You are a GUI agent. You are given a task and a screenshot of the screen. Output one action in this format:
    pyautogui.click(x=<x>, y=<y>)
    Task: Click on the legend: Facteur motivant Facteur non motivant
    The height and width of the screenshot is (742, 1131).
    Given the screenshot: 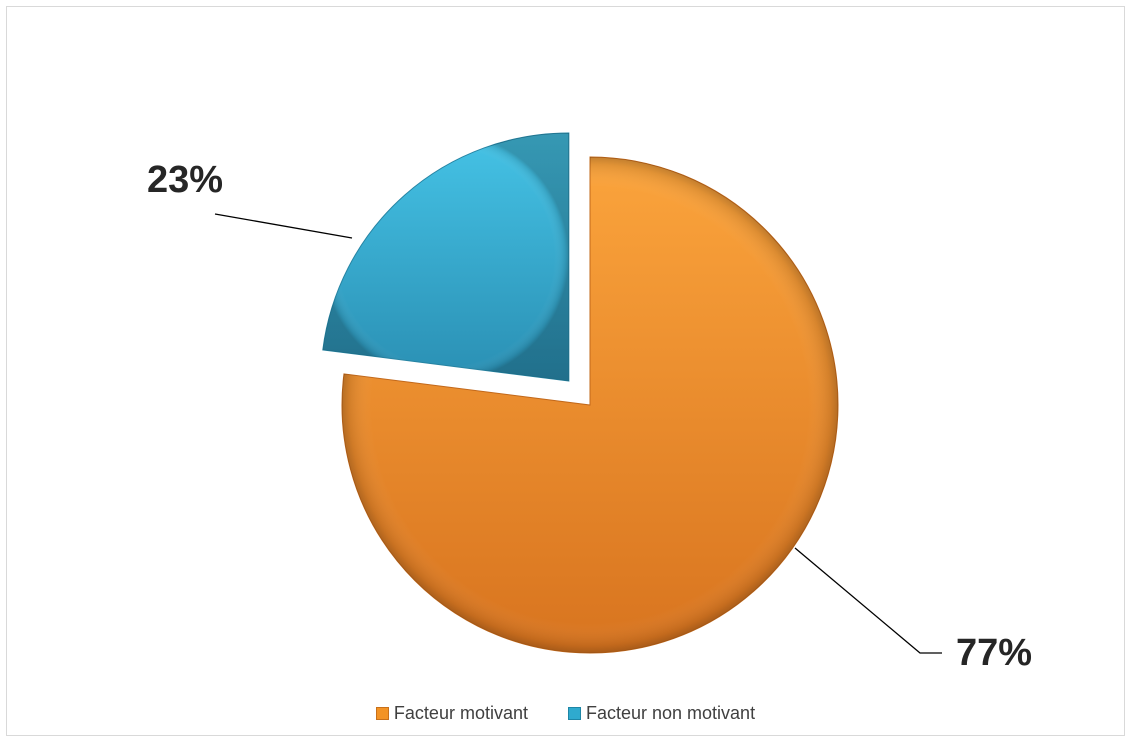 What is the action you would take?
    pyautogui.click(x=565, y=713)
    